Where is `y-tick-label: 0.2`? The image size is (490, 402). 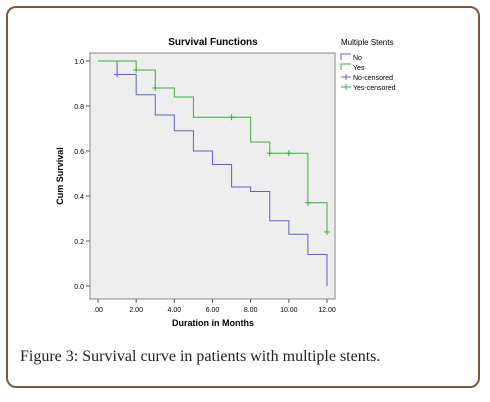
y-tick-label: 0.2 is located at coordinates (79, 242).